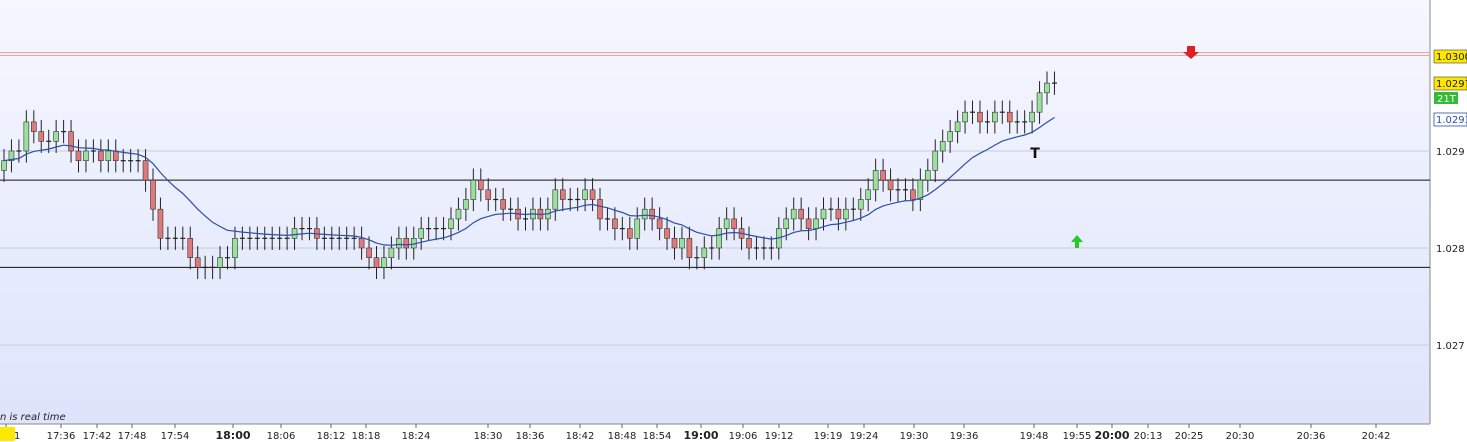 The height and width of the screenshot is (442, 1467). I want to click on x-tick-label: 20:30, so click(1240, 436).